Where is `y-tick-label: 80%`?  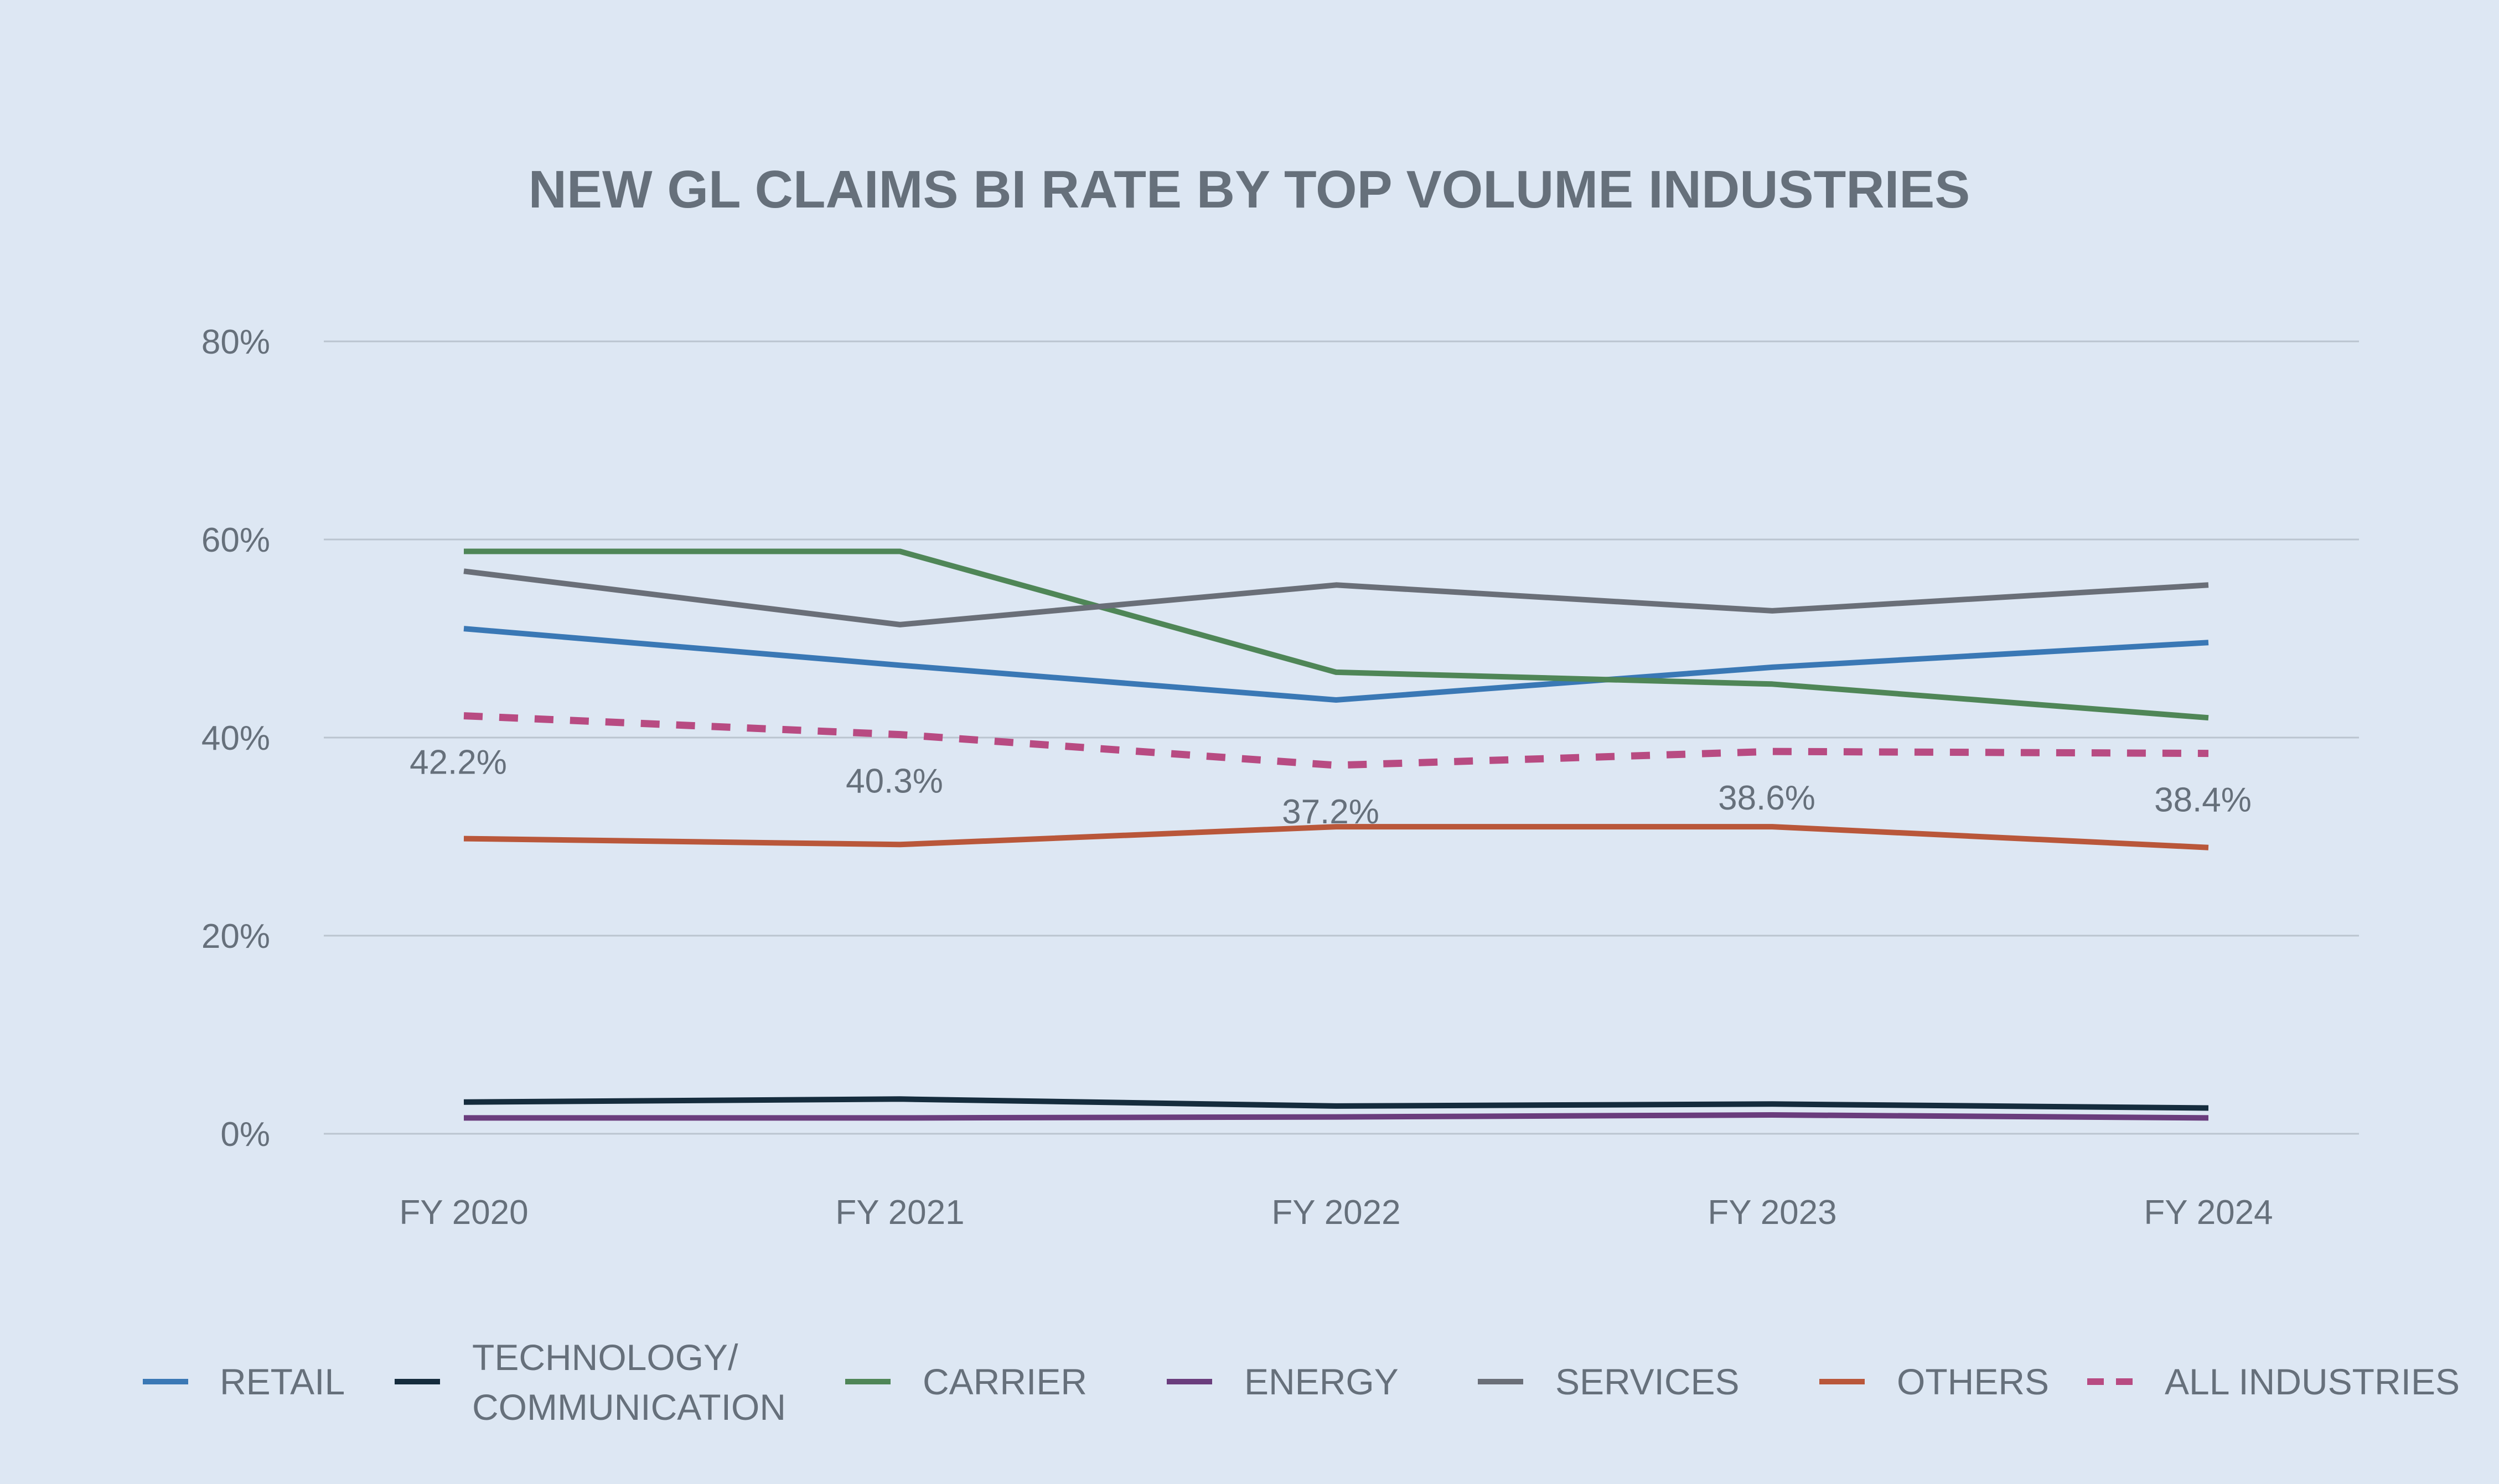
y-tick-label: 80% is located at coordinates (235, 342).